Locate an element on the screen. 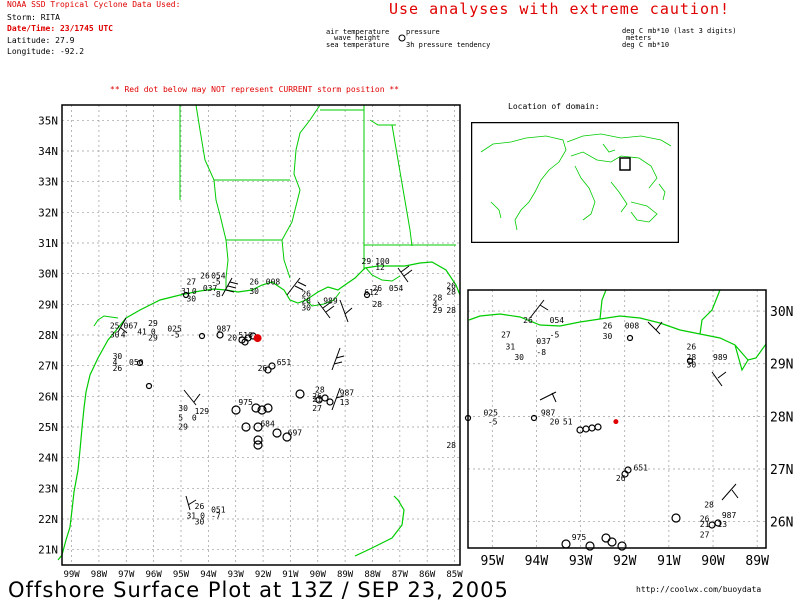 The image size is (800, 602). inset-longitude-labels: 95W 94W 93W 92W 91W 90W 89W is located at coordinates (625, 561).